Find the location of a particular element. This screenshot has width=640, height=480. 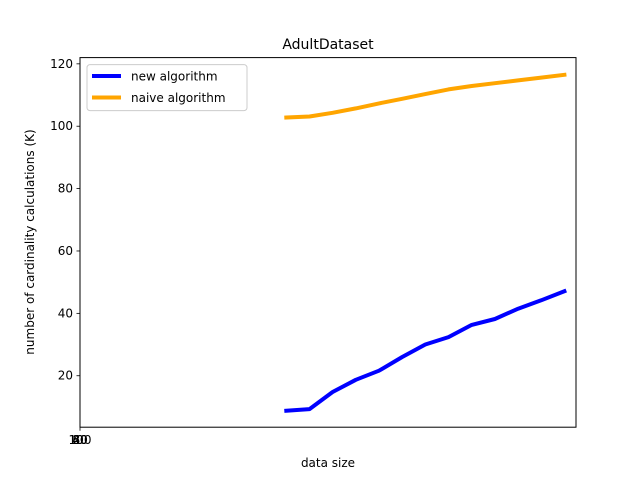

series-line-naive-algorithm is located at coordinates (425, 96).